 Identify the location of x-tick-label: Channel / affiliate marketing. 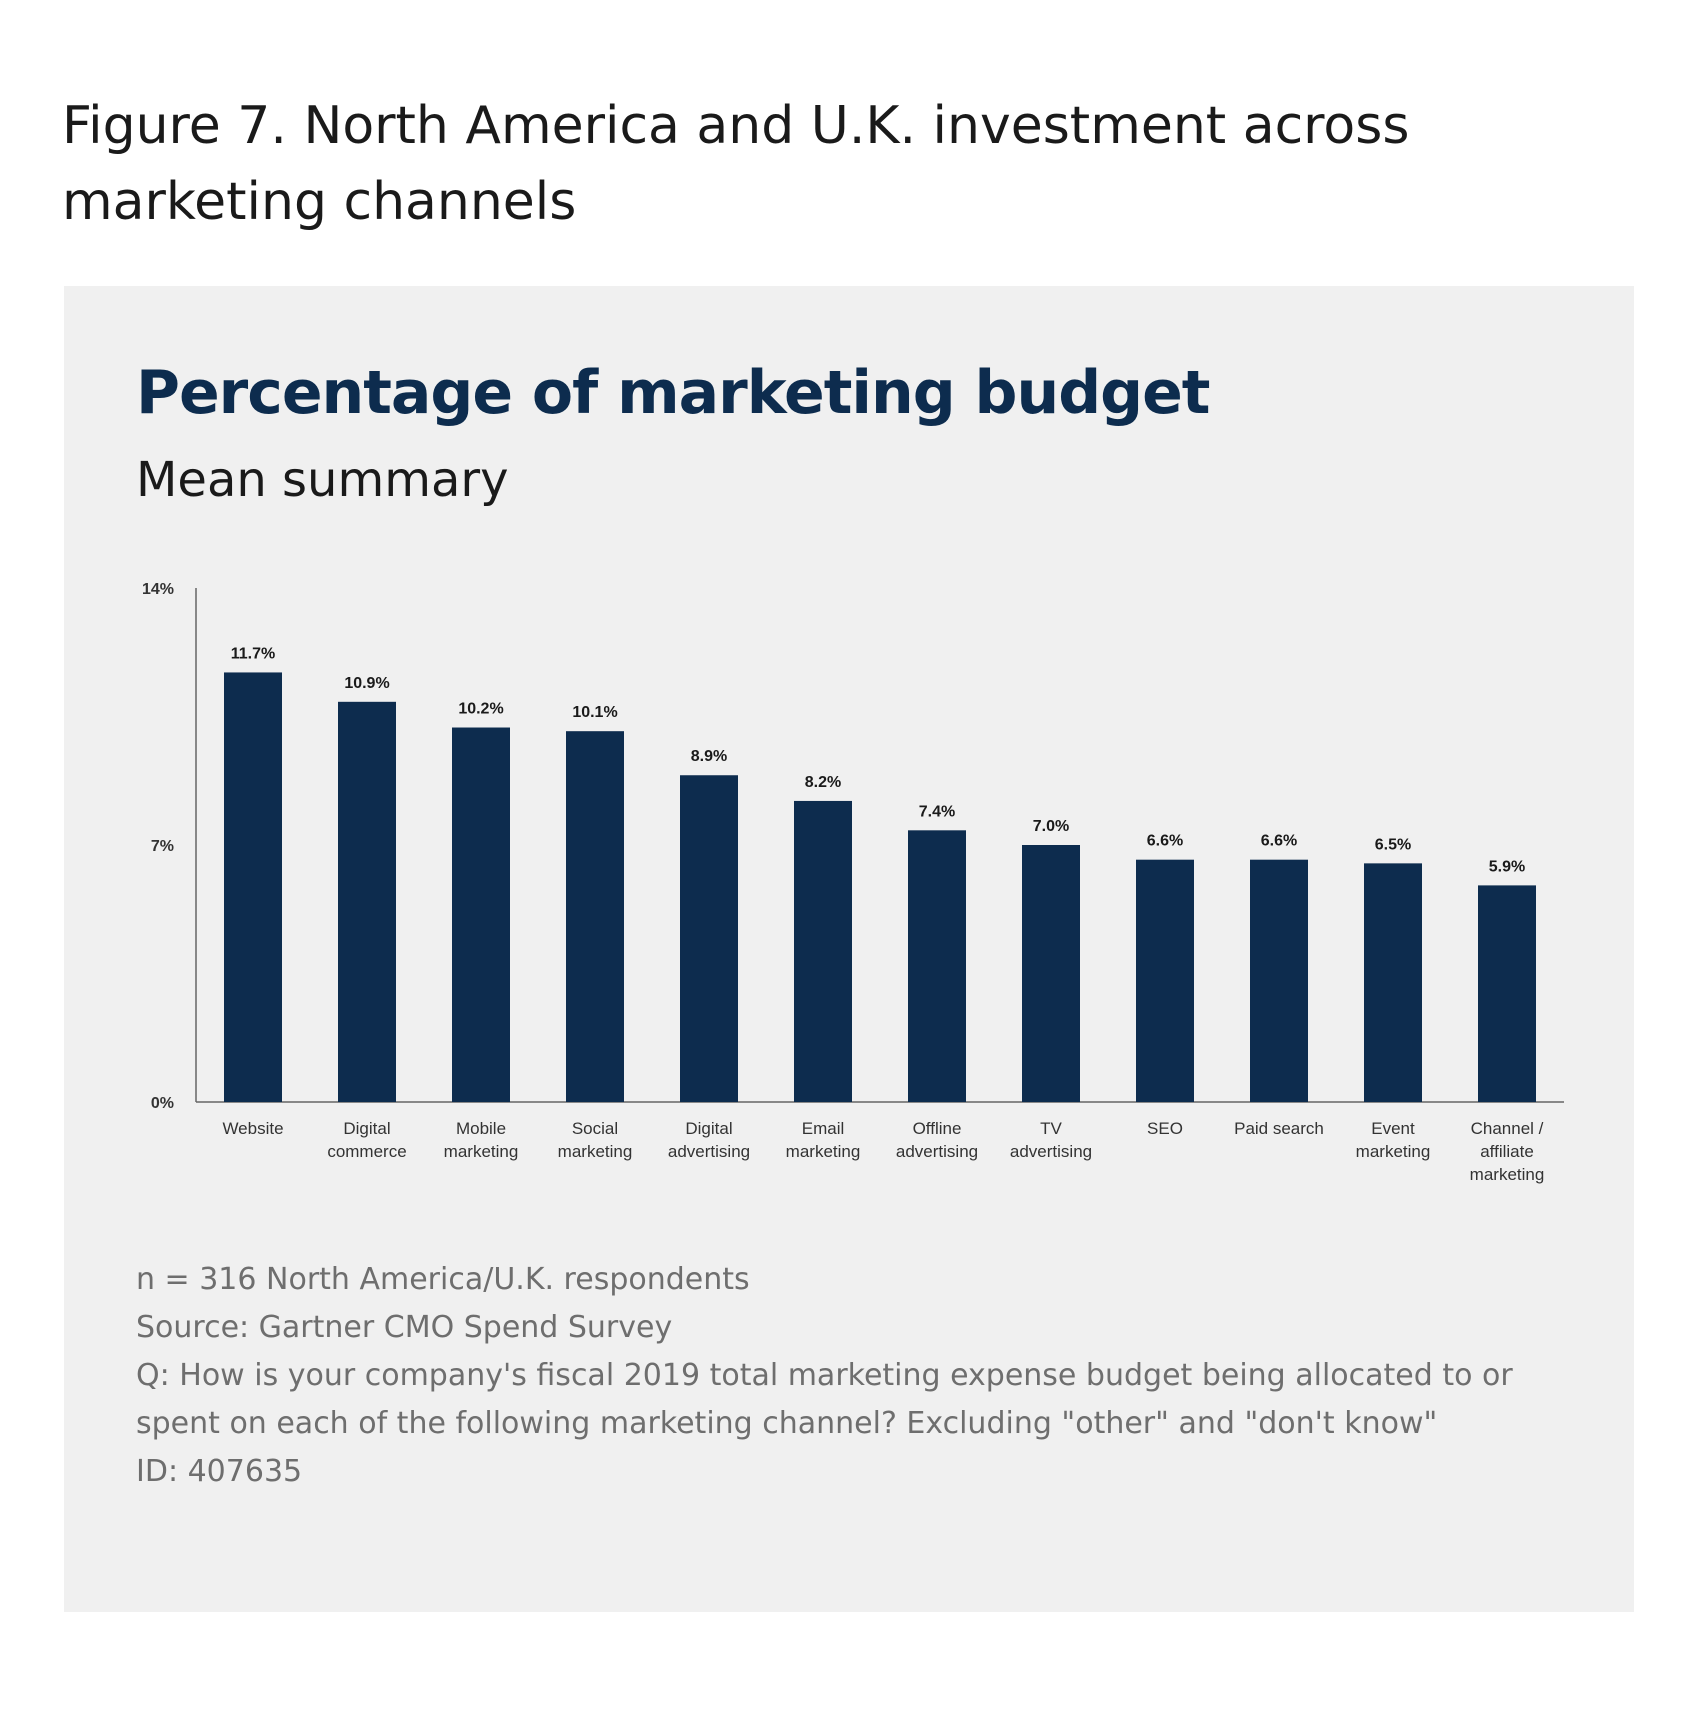
(1507, 1151).